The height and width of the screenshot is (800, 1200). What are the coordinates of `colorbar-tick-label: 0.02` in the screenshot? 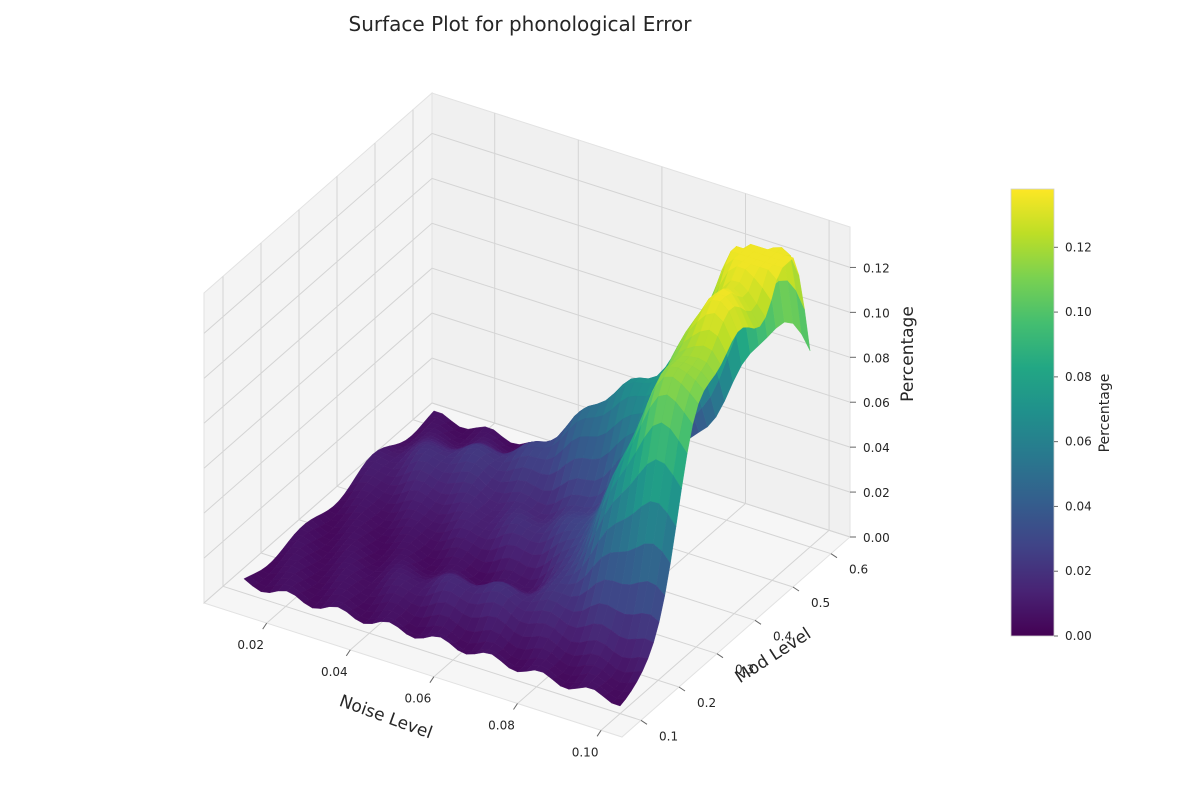 It's located at (1078, 571).